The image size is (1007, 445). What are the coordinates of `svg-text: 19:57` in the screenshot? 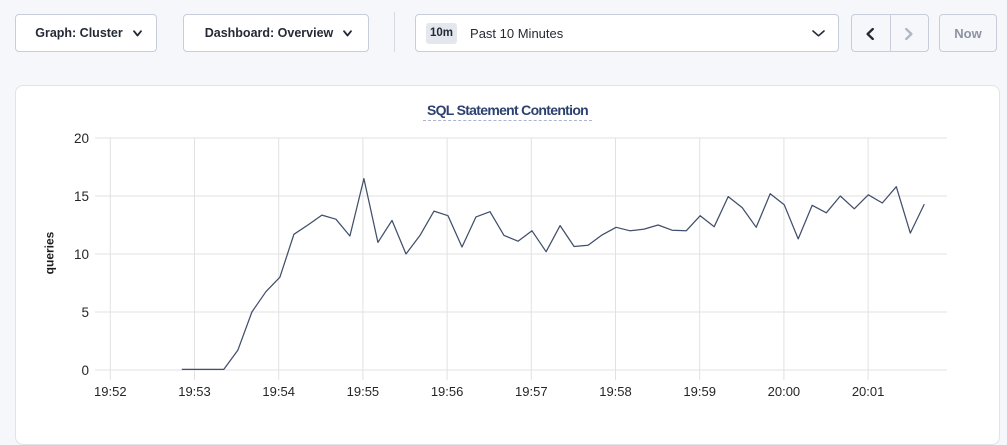 It's located at (531, 391).